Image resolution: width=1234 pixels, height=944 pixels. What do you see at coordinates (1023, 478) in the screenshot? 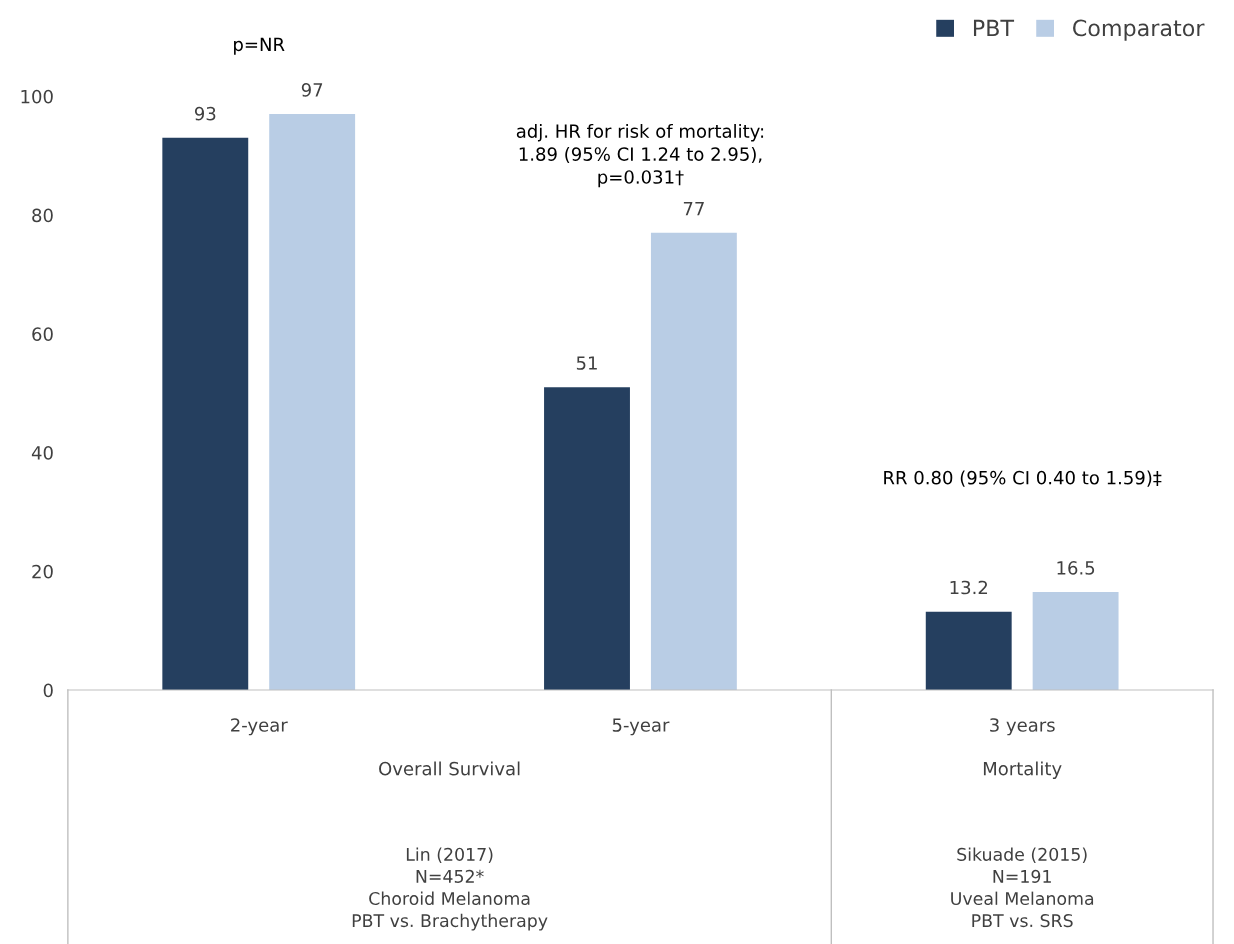
I see `annotation: RR 0.80 (95% CI 0.40 to 1.59)‡` at bounding box center [1023, 478].